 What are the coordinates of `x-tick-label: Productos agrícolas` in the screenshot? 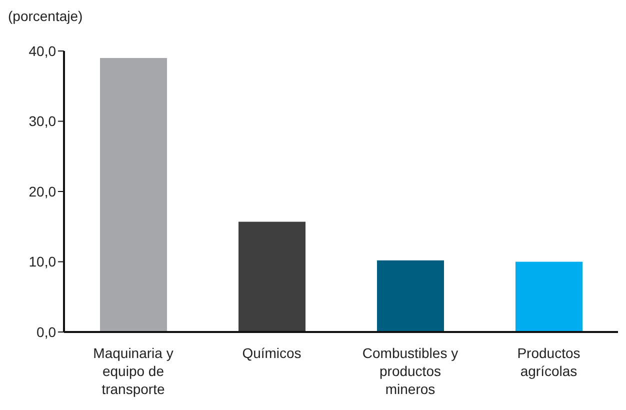 It's located at (548, 362).